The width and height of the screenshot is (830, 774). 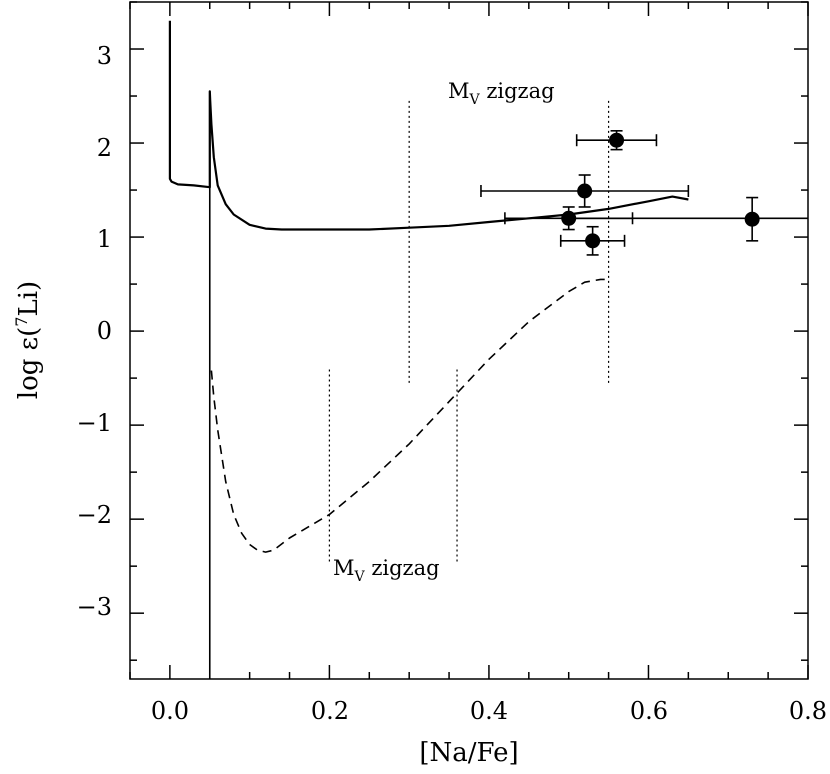 I want to click on x-axis-title: [Na/Fe], so click(x=468, y=753).